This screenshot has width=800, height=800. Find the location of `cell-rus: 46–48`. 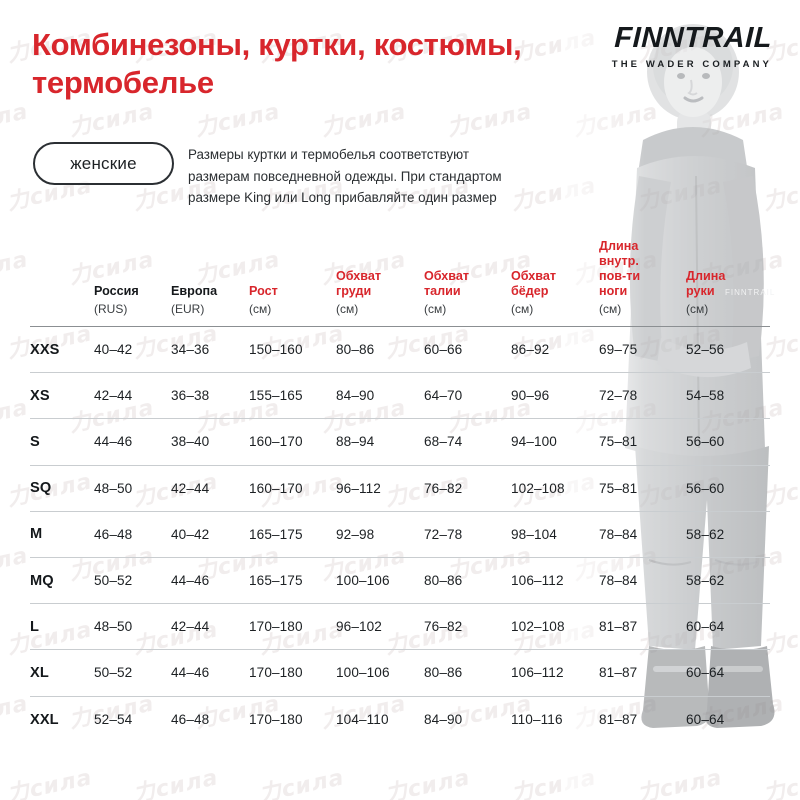

cell-rus: 46–48 is located at coordinates (113, 534).